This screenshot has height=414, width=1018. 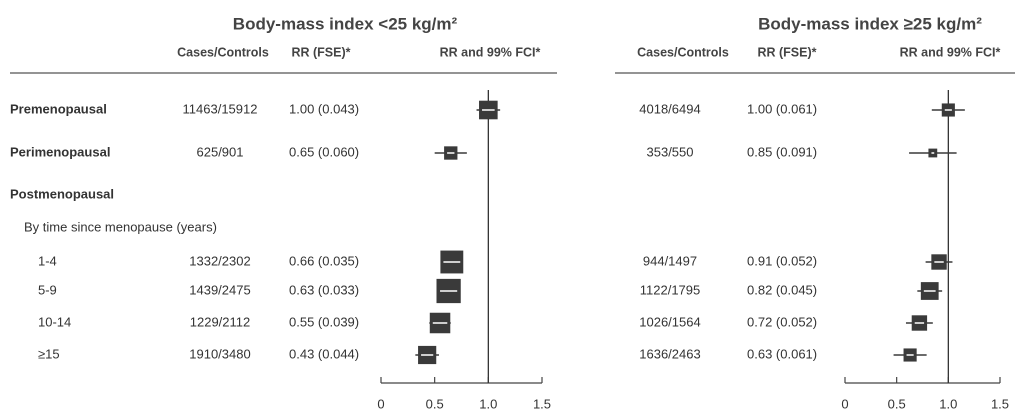 What do you see at coordinates (670, 151) in the screenshot?
I see `cases-controls: 353/550` at bounding box center [670, 151].